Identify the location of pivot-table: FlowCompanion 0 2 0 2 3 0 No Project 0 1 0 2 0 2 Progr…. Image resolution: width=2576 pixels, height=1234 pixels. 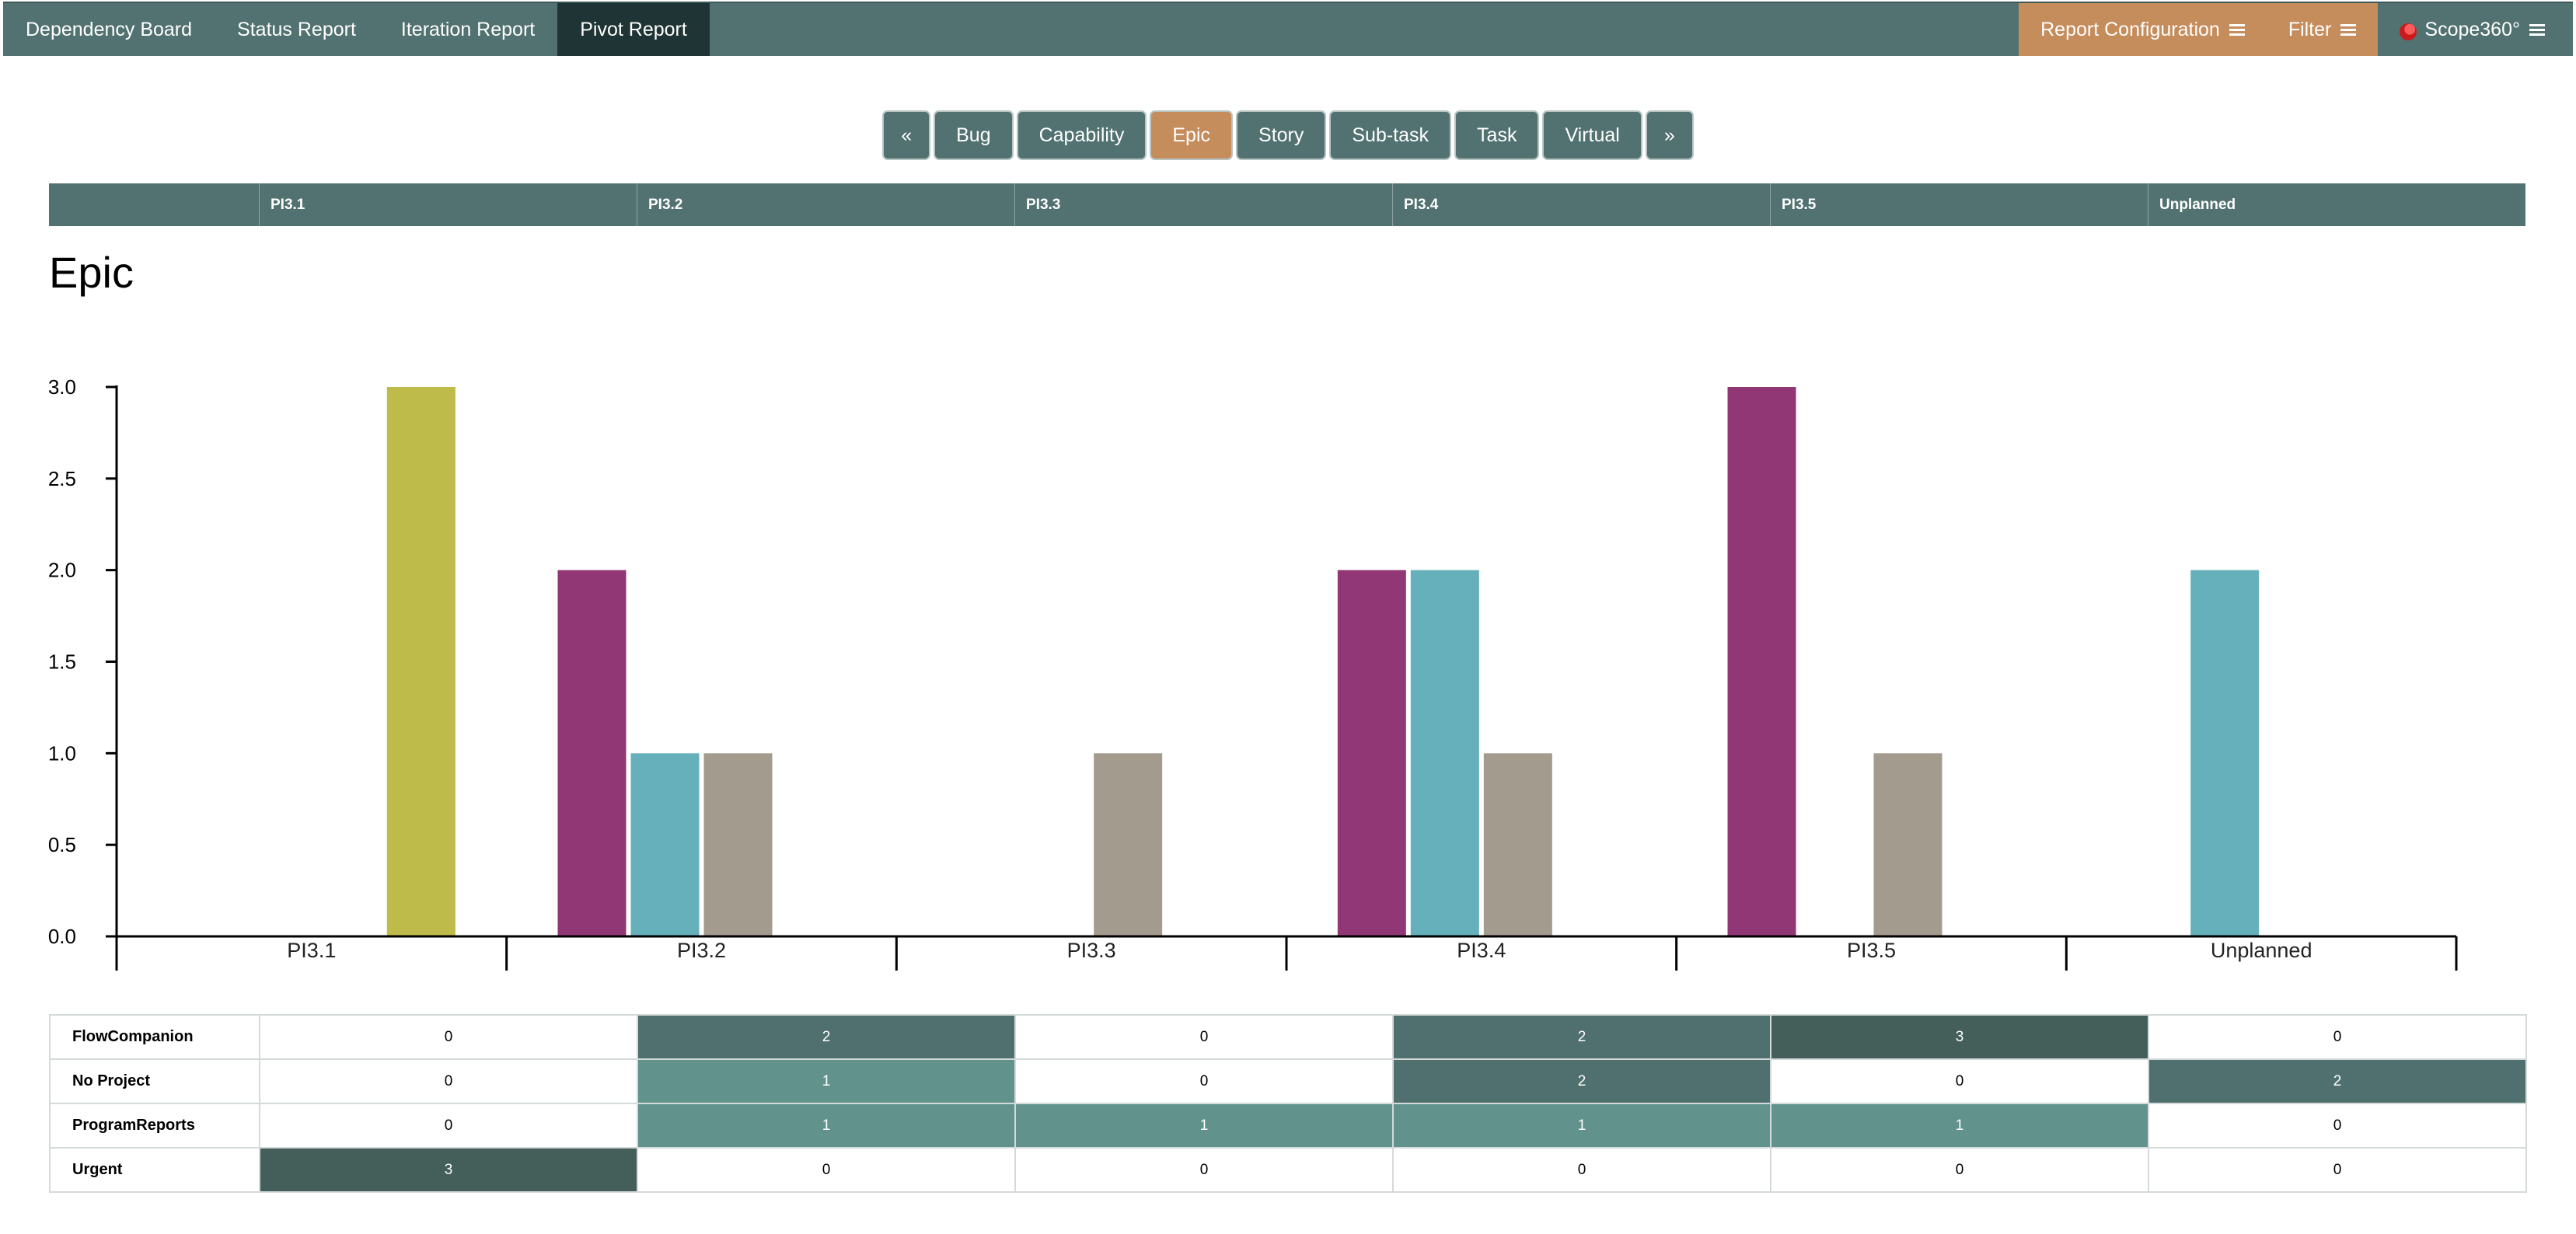
(1288, 1103).